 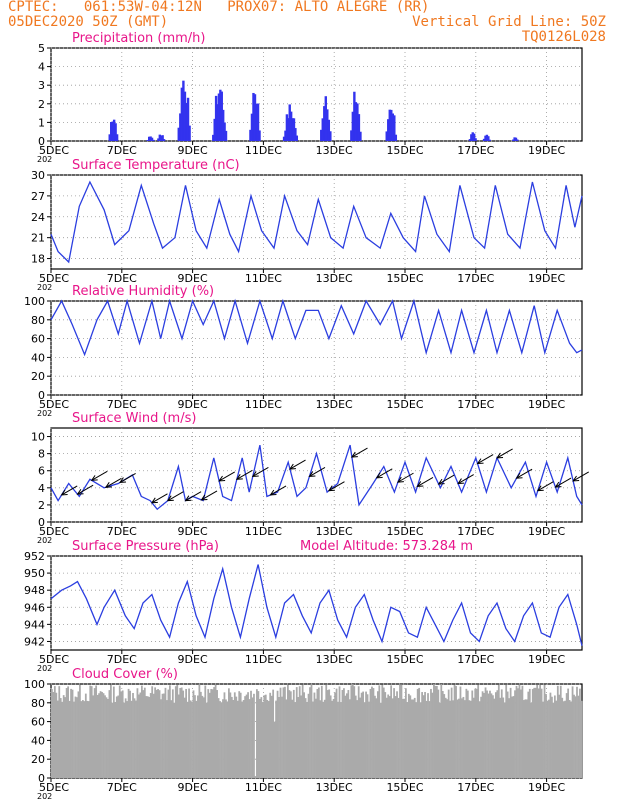 What do you see at coordinates (41, 85) in the screenshot?
I see `precip-ytick-label: 3` at bounding box center [41, 85].